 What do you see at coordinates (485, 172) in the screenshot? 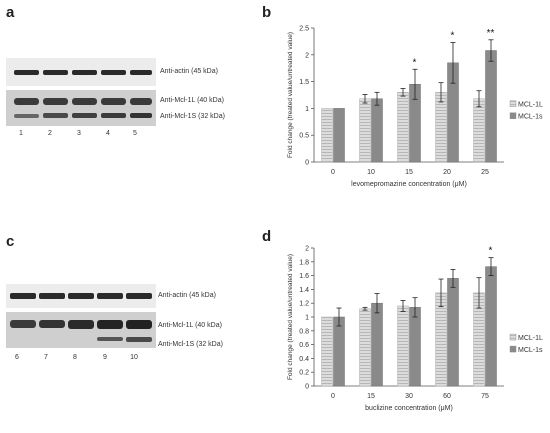
I see `x-tick-label: 25` at bounding box center [485, 172].